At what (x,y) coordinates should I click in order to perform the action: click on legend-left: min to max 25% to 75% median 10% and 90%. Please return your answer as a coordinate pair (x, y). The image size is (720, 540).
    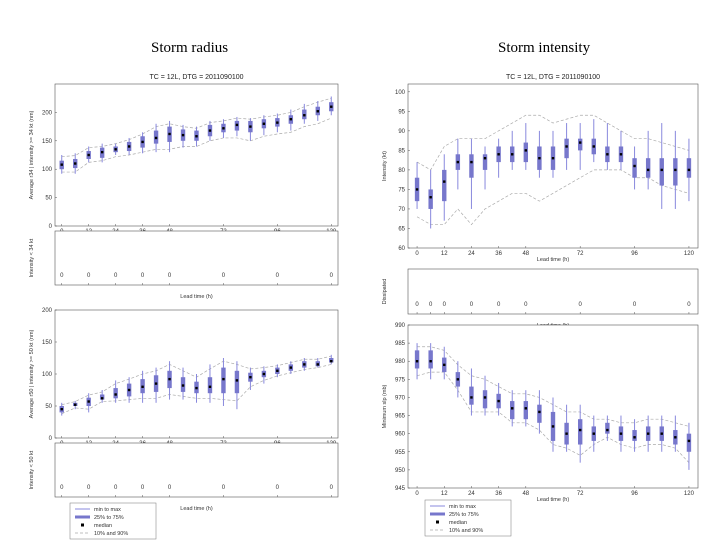
    Looking at the image, I should click on (113, 521).